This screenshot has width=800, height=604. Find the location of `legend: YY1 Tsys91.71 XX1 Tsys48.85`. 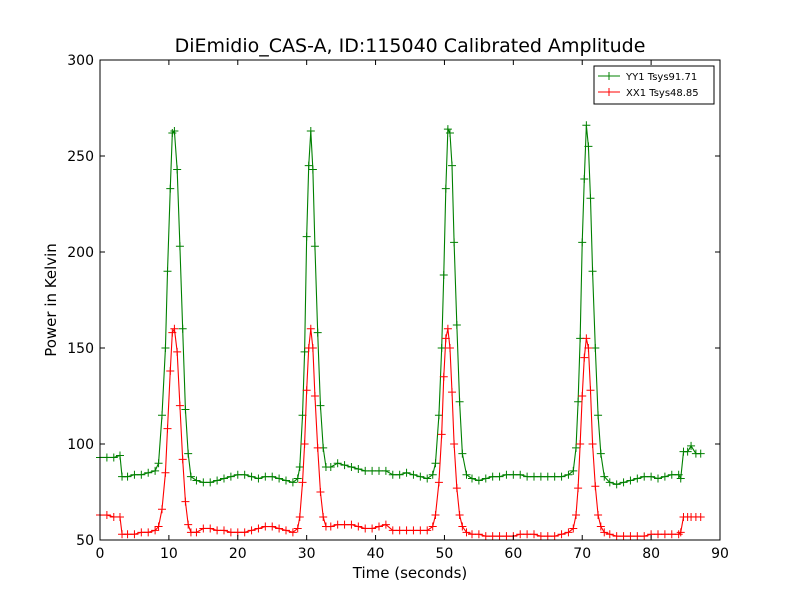

legend: YY1 Tsys91.71 XX1 Tsys48.85 is located at coordinates (654, 85).